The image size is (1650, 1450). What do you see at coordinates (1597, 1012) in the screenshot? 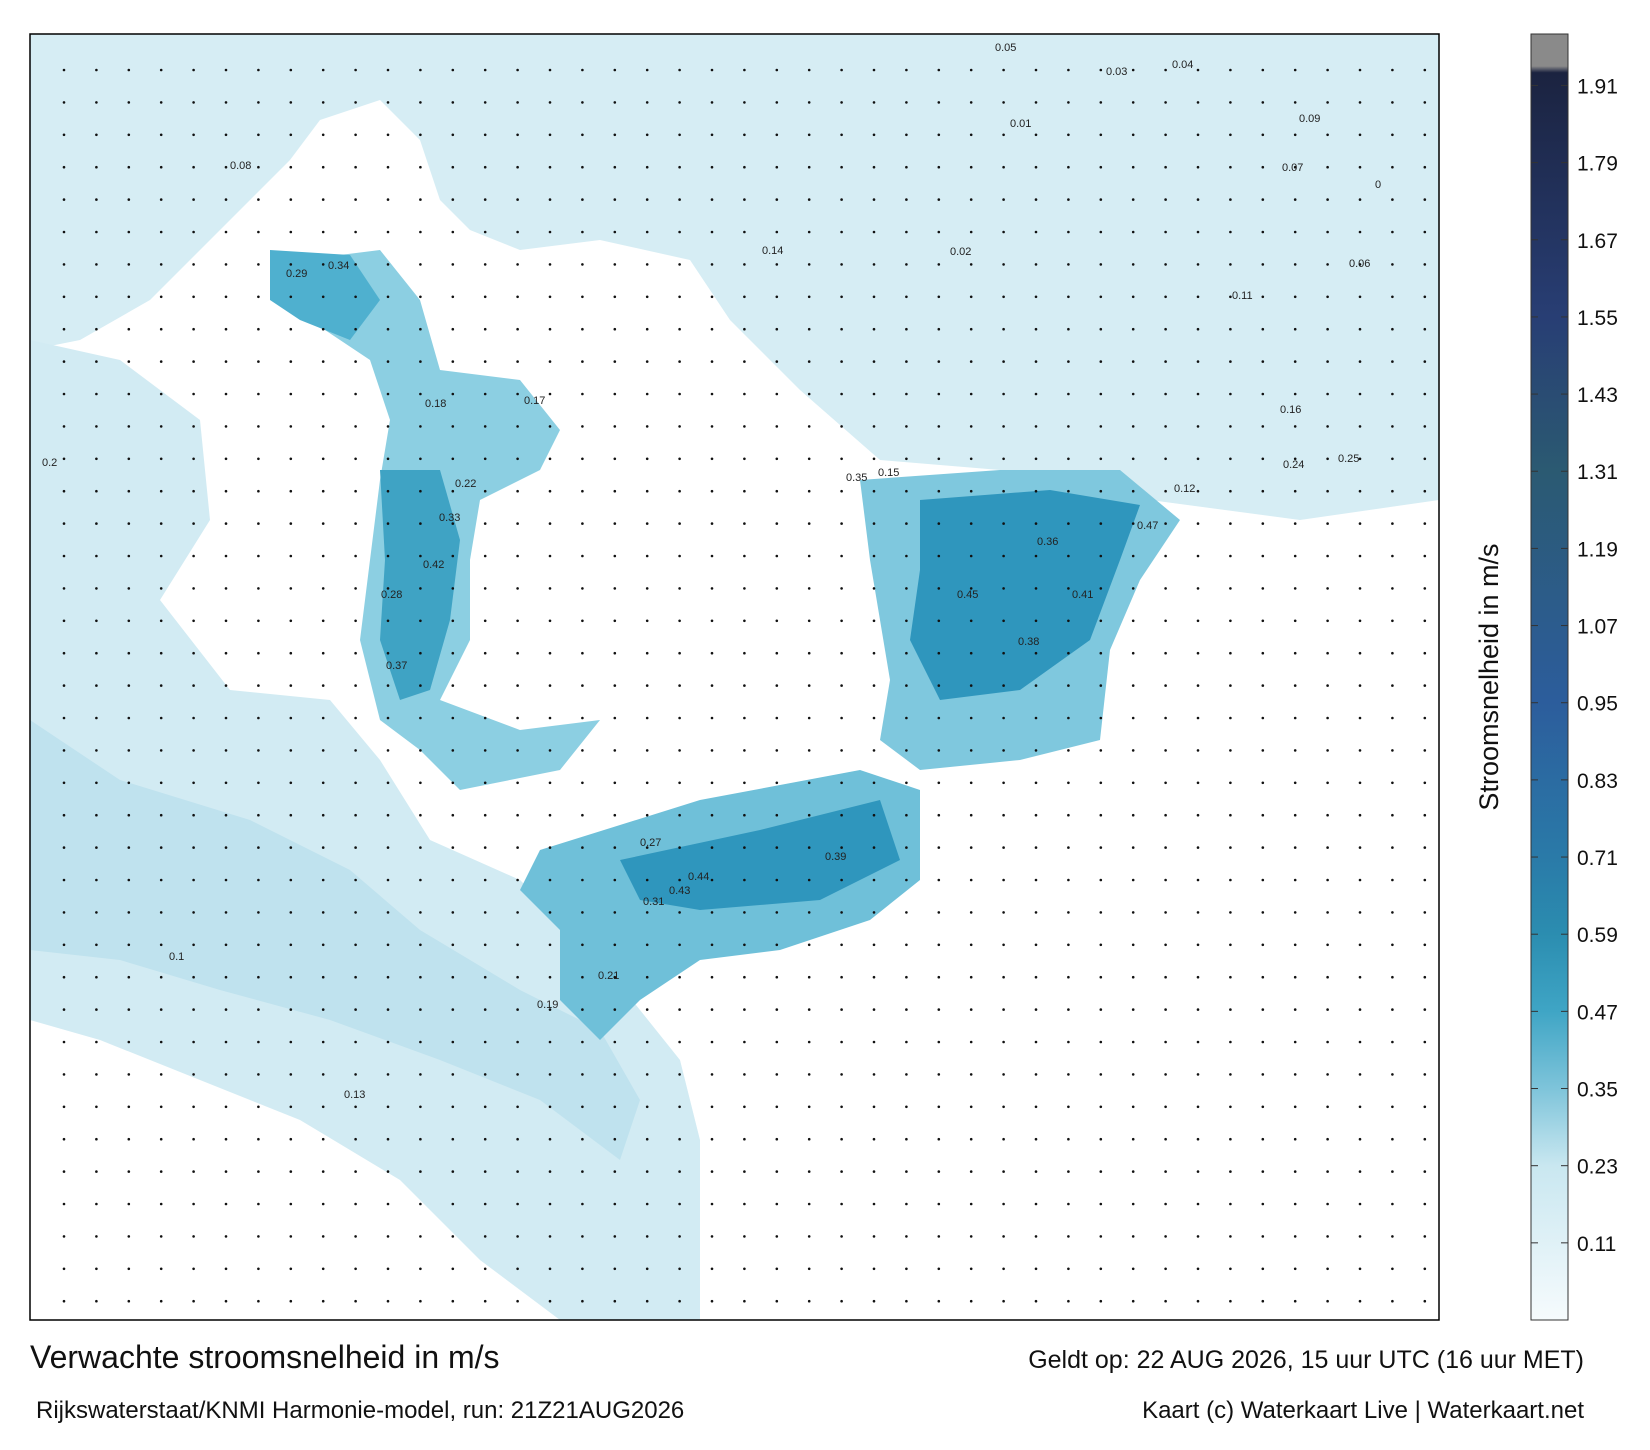
I see `colorbar-tick-label: 0.47` at bounding box center [1597, 1012].